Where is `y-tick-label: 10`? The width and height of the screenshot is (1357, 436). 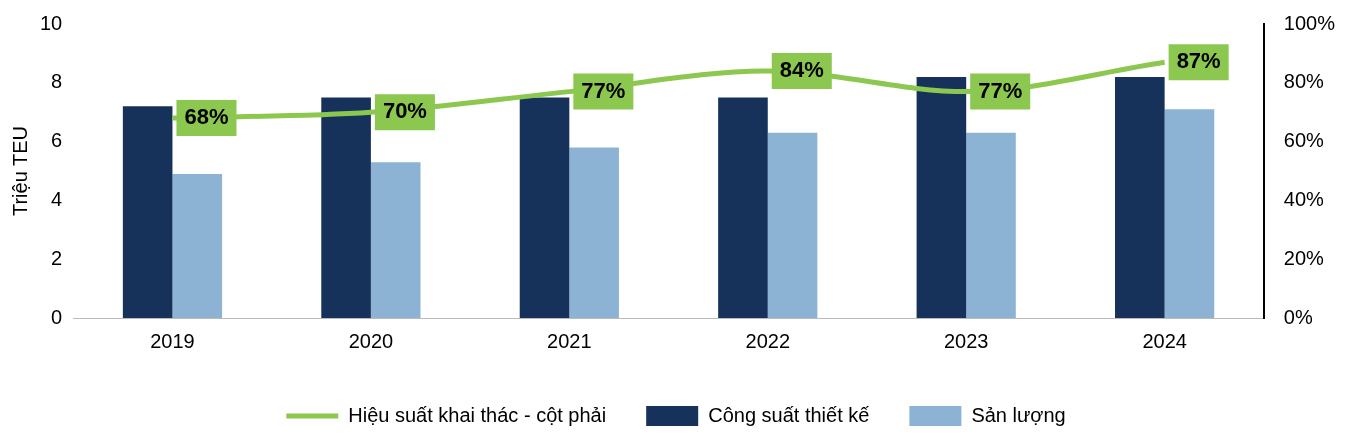 y-tick-label: 10 is located at coordinates (51, 22).